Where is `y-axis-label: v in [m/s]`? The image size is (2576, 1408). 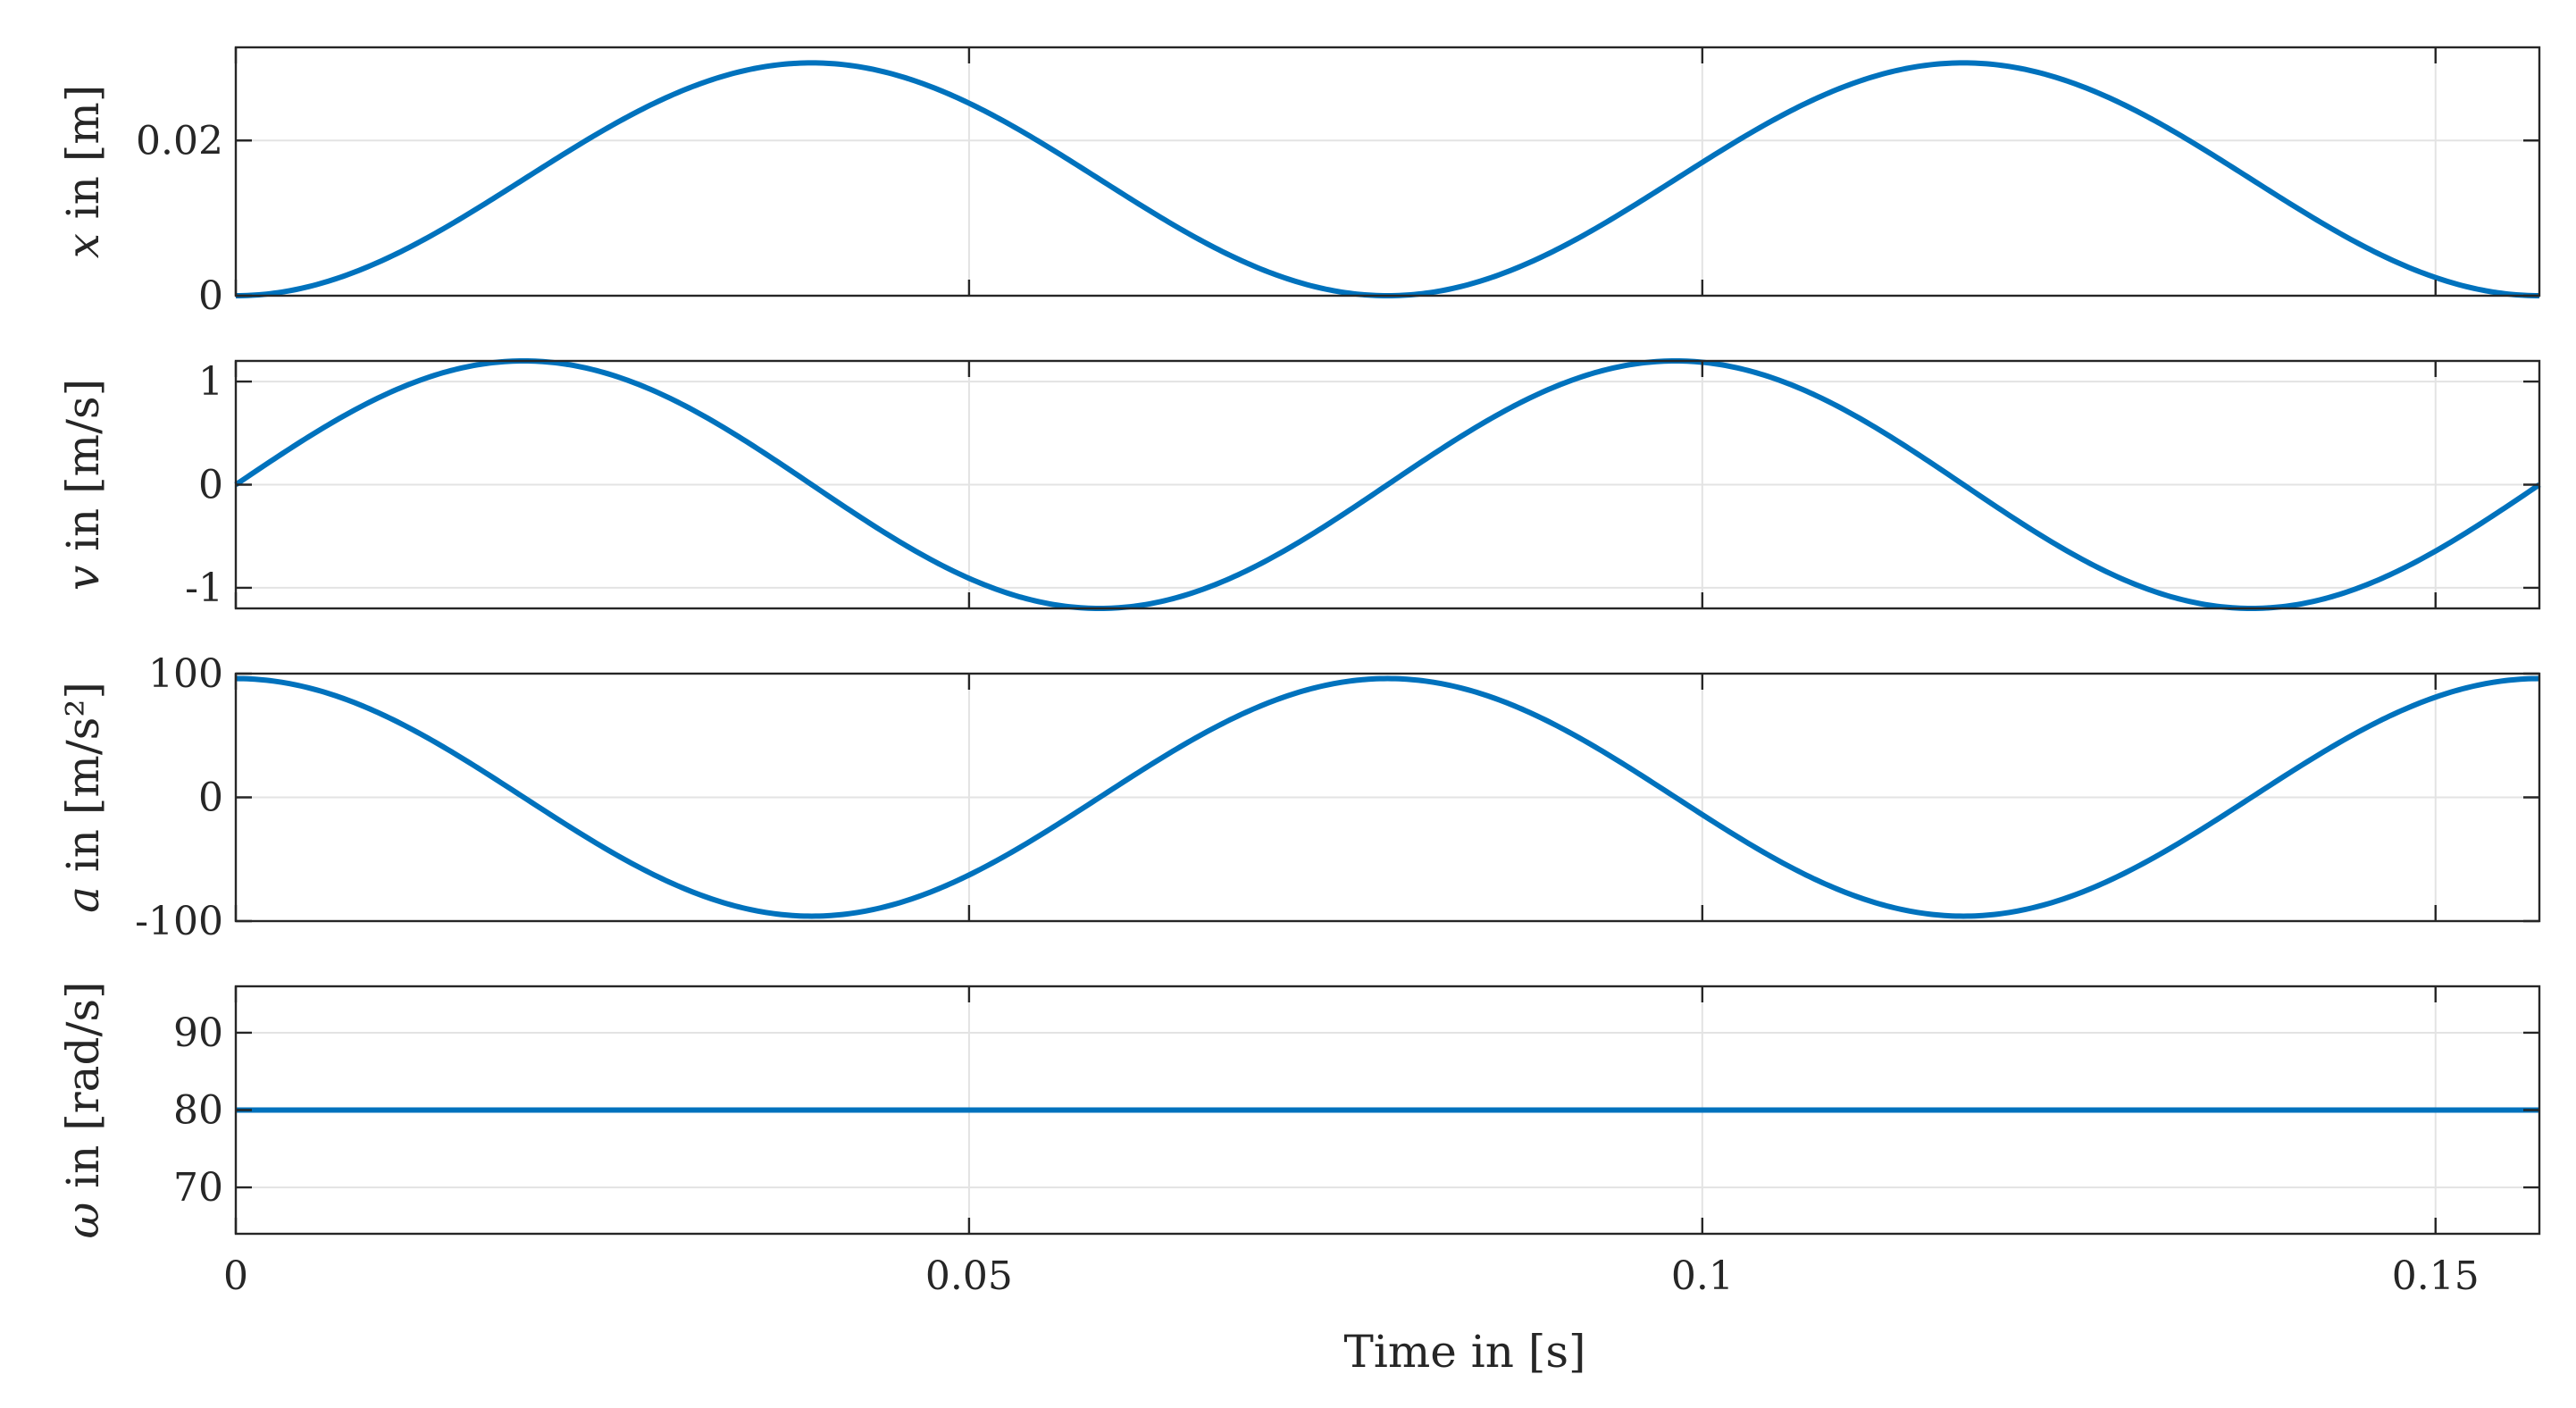 y-axis-label: v in [m/s] is located at coordinates (83, 485).